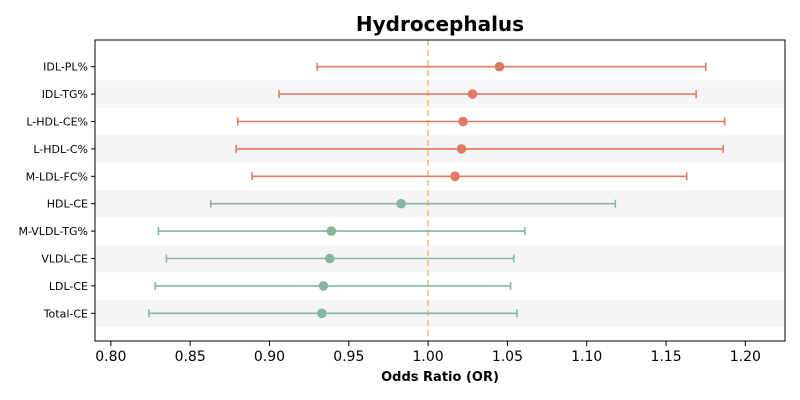 The height and width of the screenshot is (400, 800). I want to click on x-tick-label: 1.20, so click(745, 357).